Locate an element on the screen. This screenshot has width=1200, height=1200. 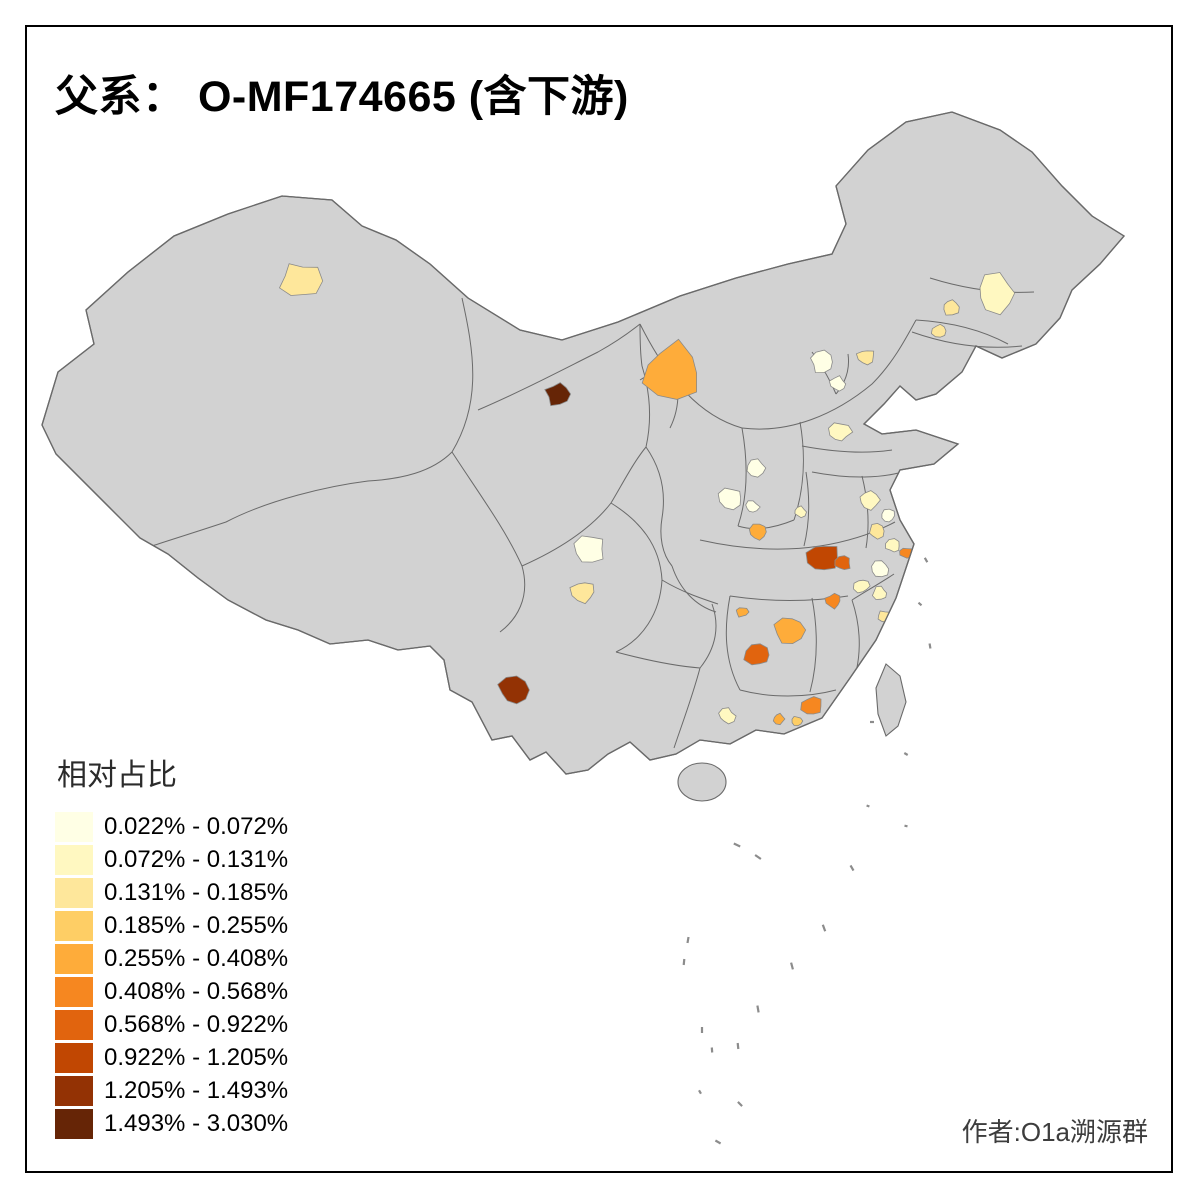
taiwan-island is located at coordinates (891, 700).